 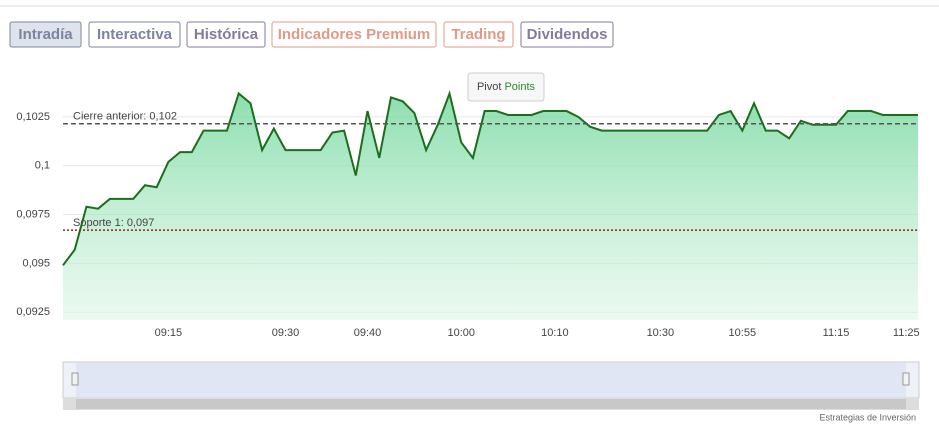 I want to click on y-tick-label: 0,095, so click(x=36, y=263).